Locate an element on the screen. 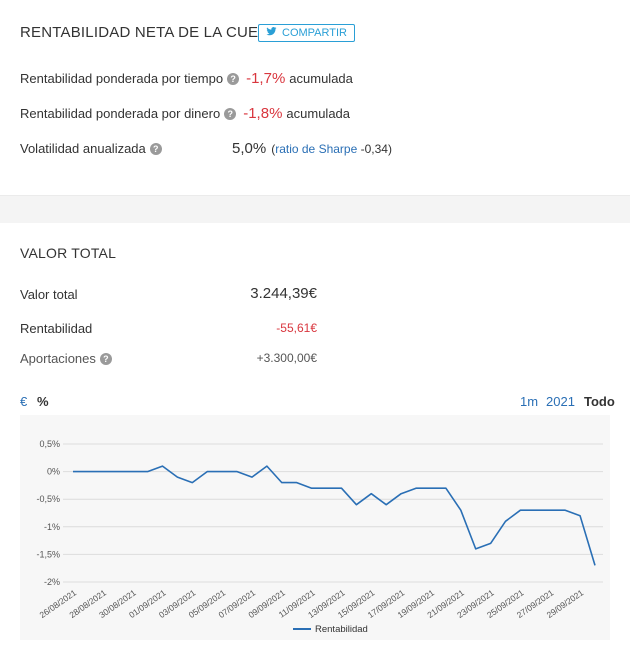 The height and width of the screenshot is (645, 630). y-tick-label: -0,5% is located at coordinates (48, 499).